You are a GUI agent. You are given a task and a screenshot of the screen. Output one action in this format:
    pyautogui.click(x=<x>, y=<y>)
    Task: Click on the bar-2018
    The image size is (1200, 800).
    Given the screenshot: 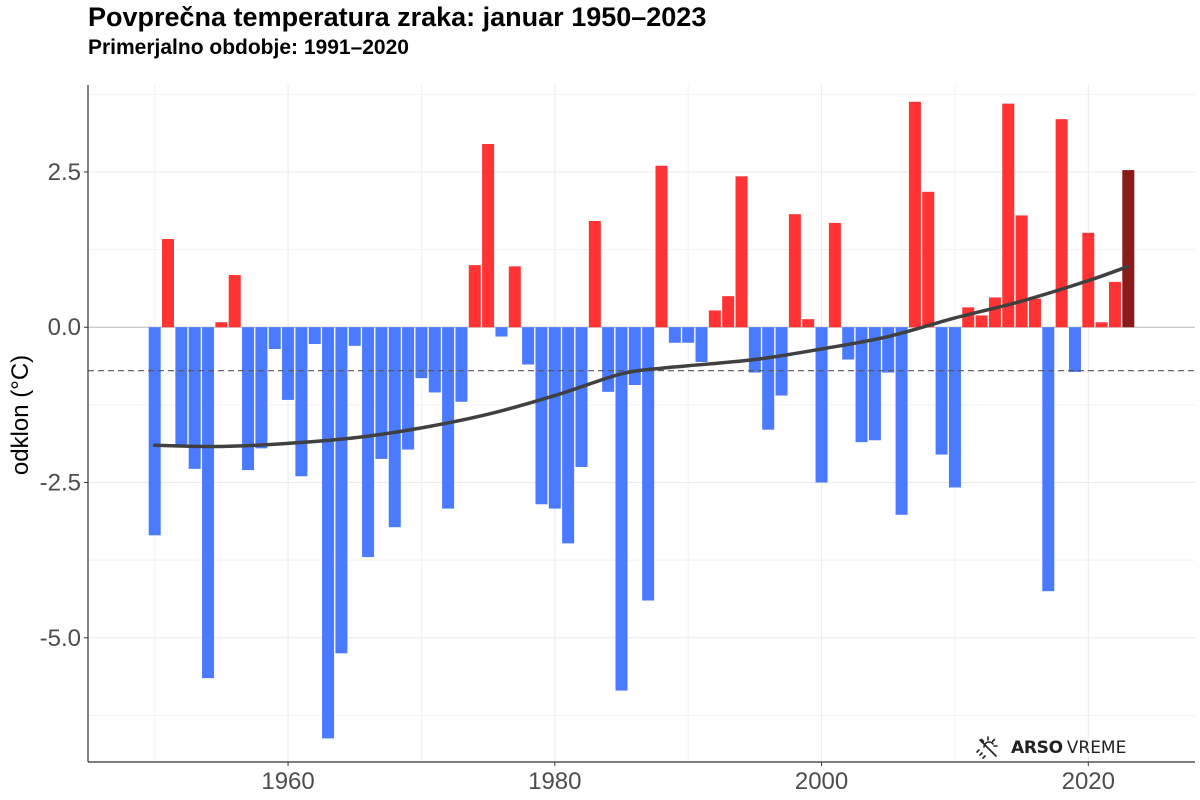 What is the action you would take?
    pyautogui.click(x=1061, y=223)
    